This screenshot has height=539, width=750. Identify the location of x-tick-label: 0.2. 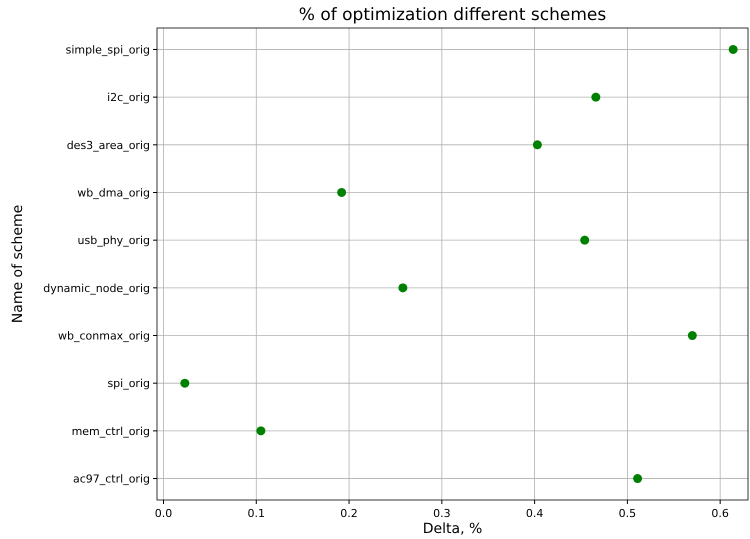
(349, 513).